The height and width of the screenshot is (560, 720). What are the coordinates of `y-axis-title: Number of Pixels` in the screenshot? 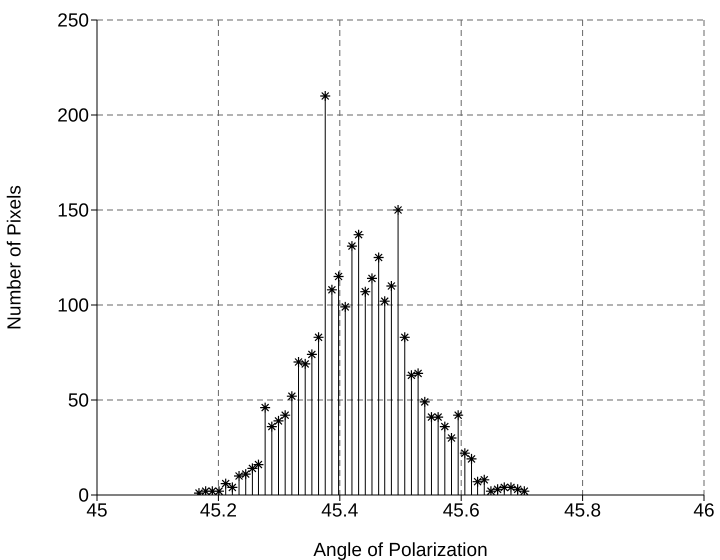 It's located at (15, 257).